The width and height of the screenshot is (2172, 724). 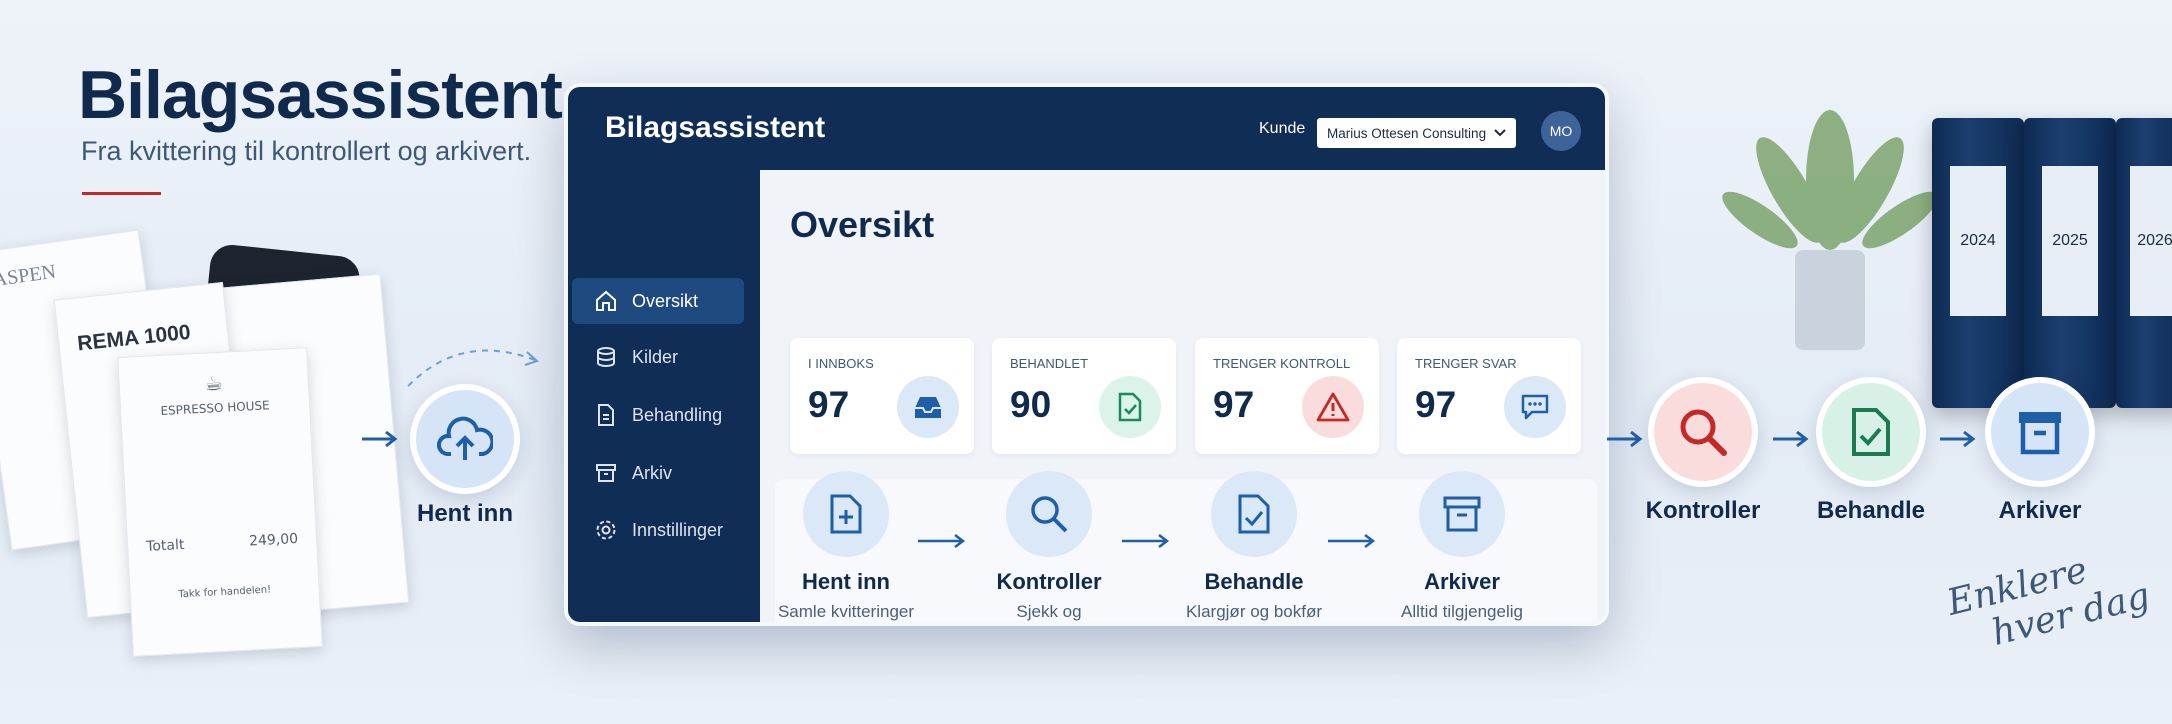 What do you see at coordinates (1407, 133) in the screenshot?
I see `customer-name: Marius Ottesen Consulting` at bounding box center [1407, 133].